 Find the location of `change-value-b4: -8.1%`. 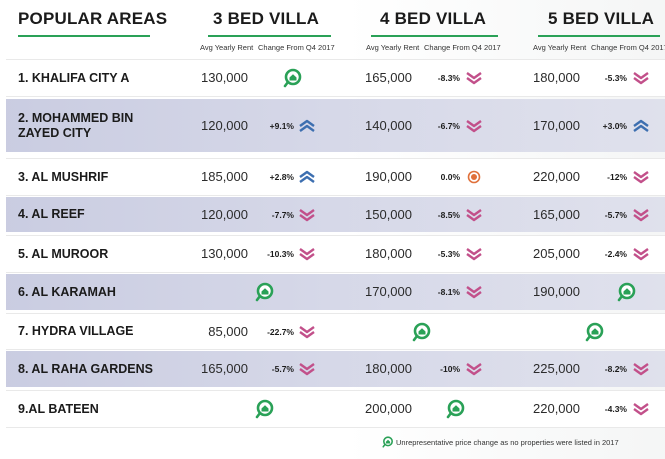

change-value-b4: -8.1% is located at coordinates (448, 292).